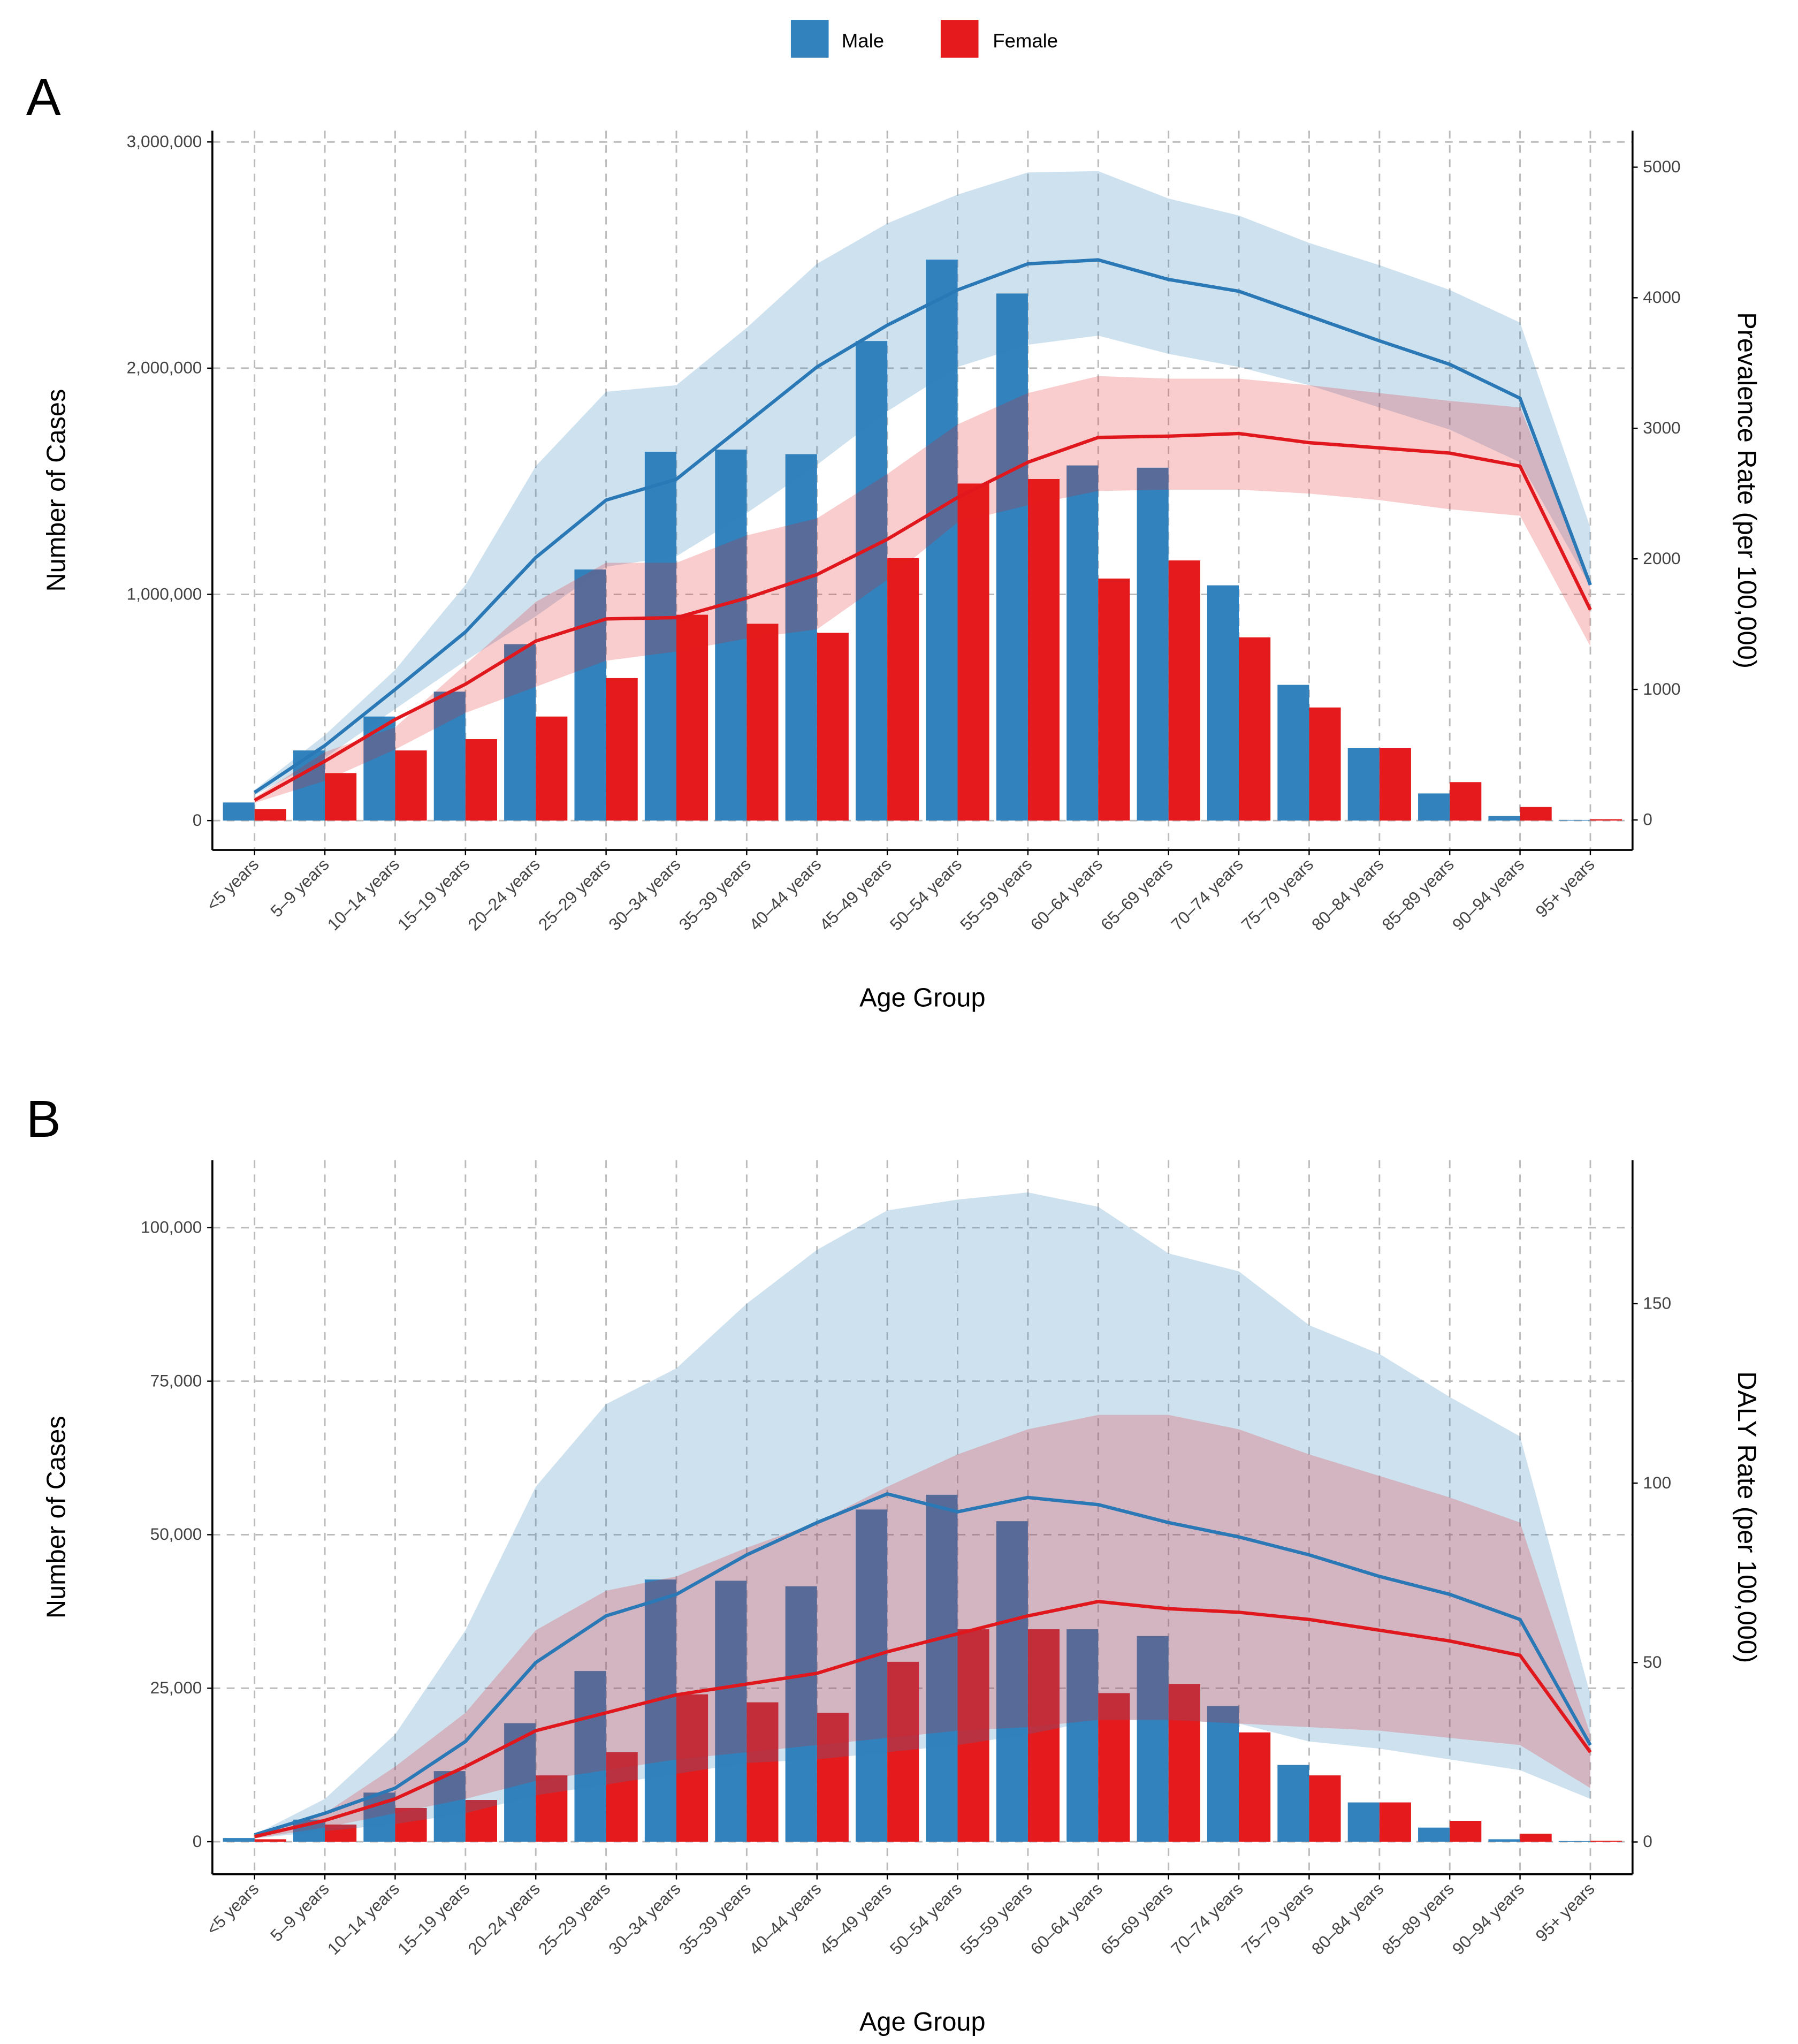  I want to click on x-tick-label: 25–29 years, so click(574, 1919).